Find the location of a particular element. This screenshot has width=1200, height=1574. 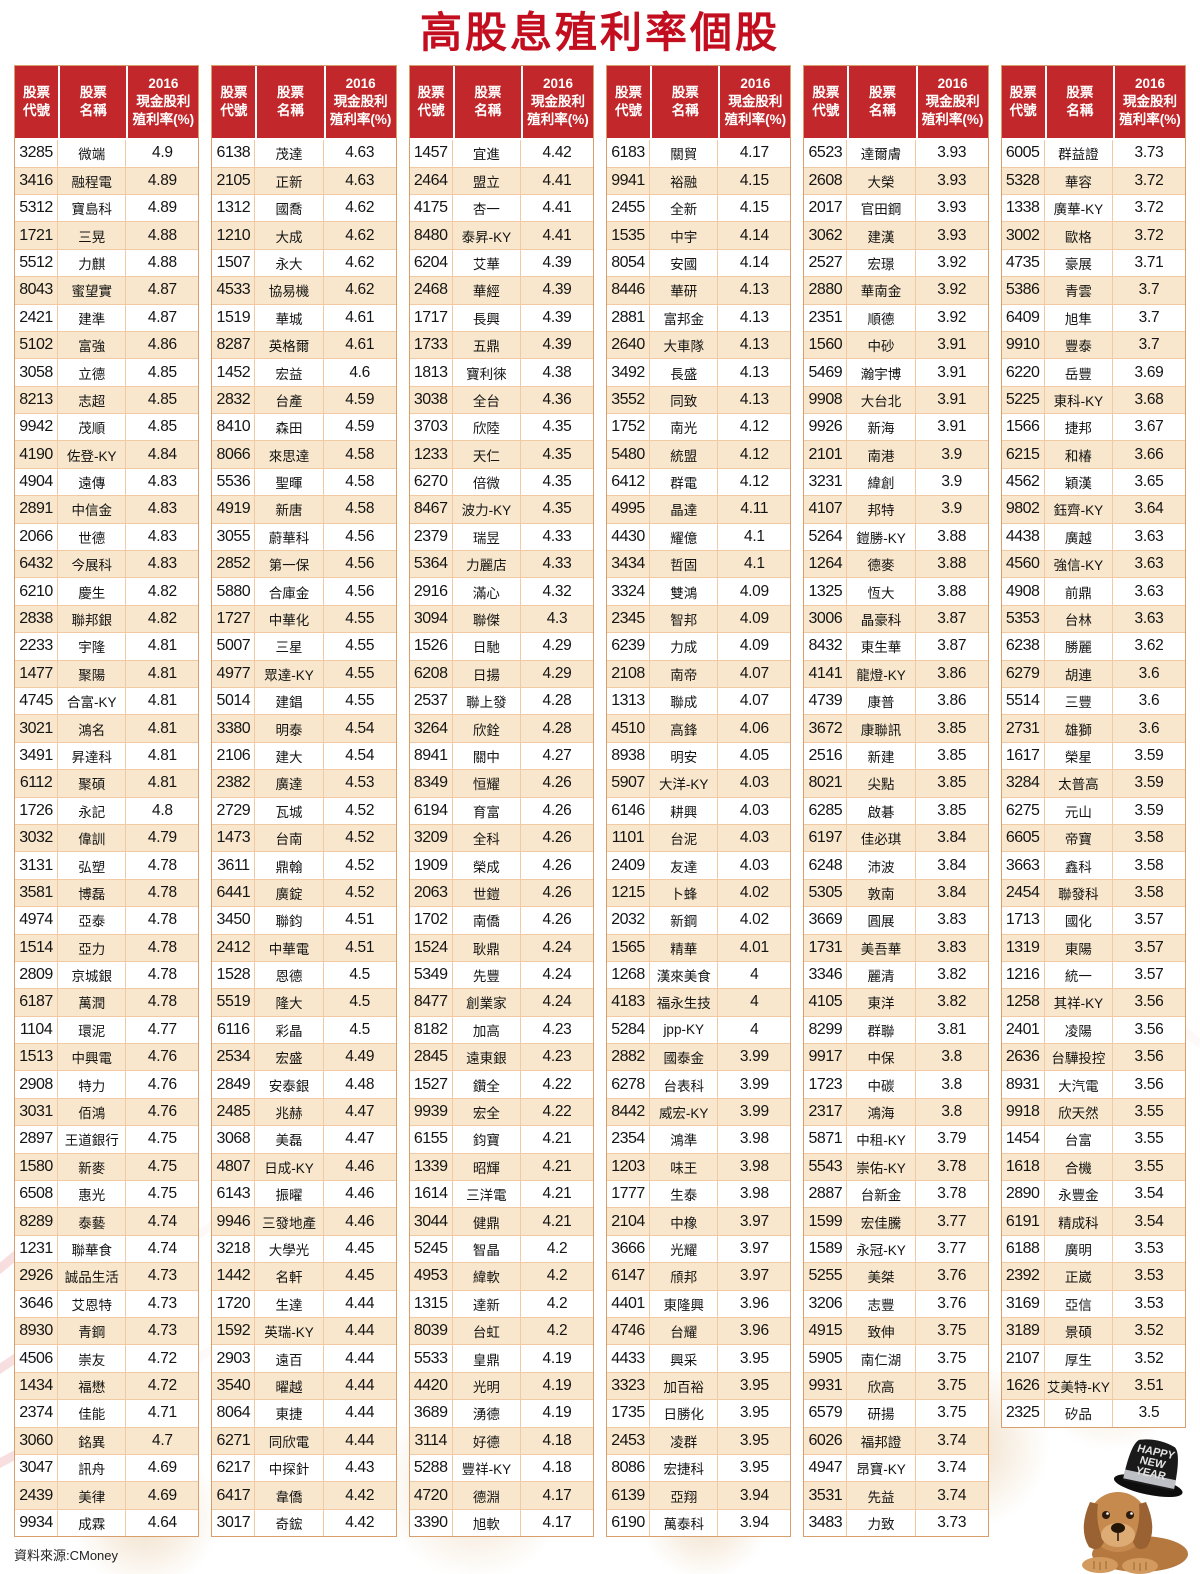

stock-name-cell: 南港 is located at coordinates (881, 455).